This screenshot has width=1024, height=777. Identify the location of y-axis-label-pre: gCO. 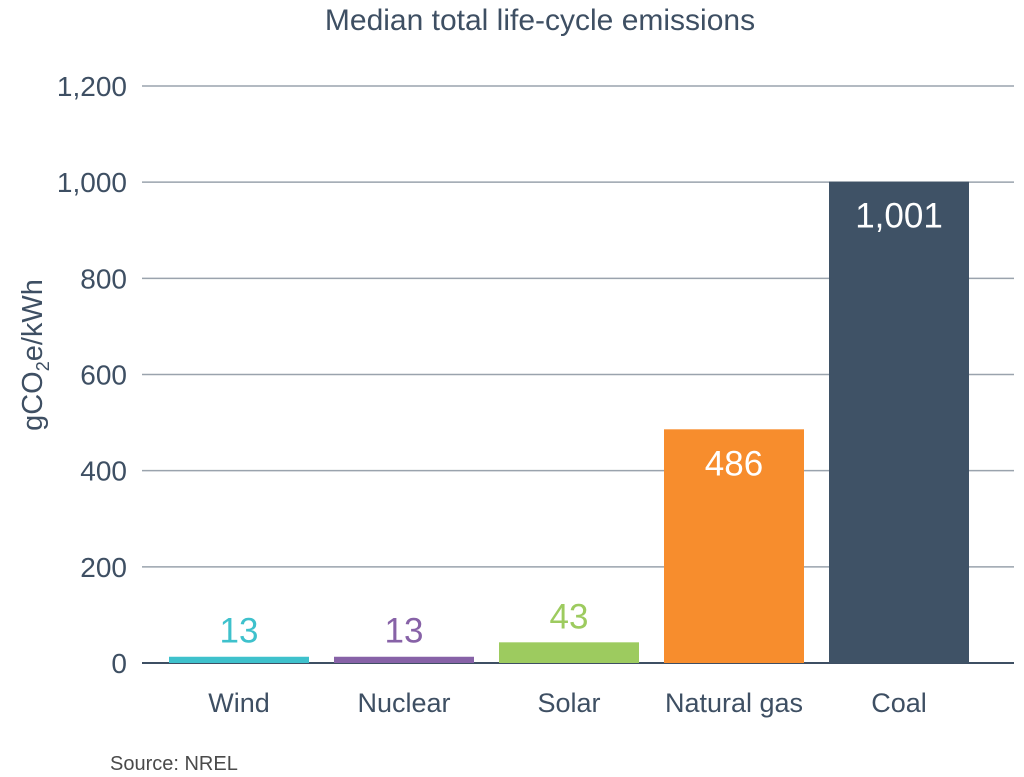
(33, 401).